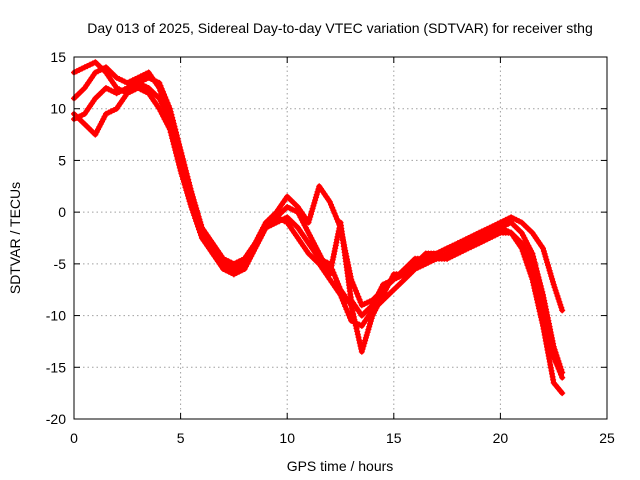 The width and height of the screenshot is (640, 480). I want to click on y-tick-label: 10, so click(58, 109).